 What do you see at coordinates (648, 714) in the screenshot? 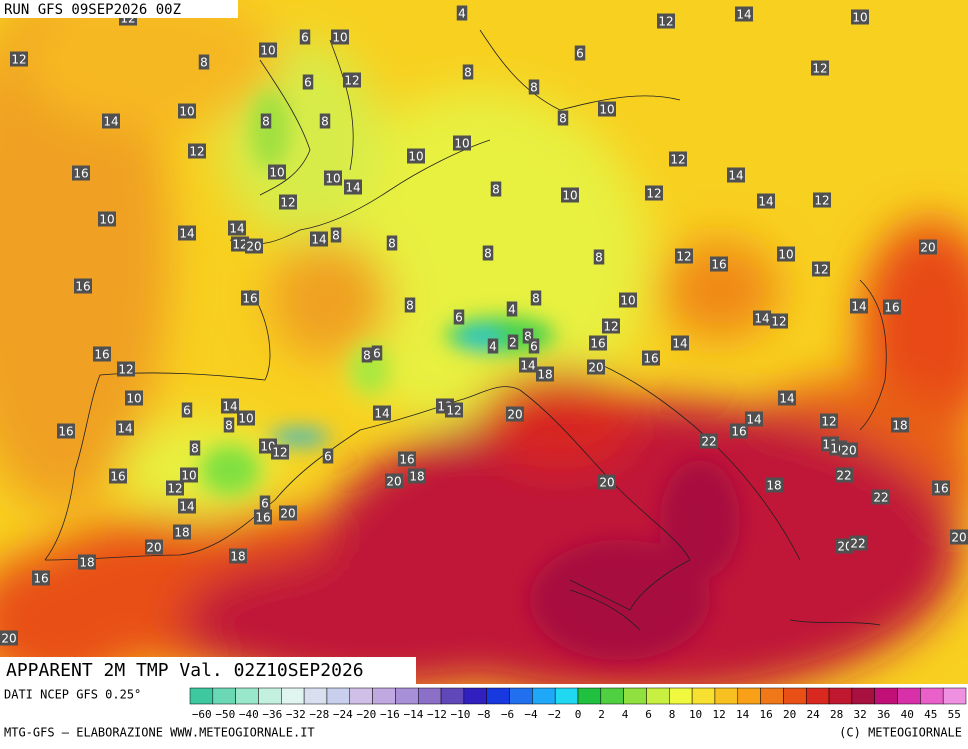
I see `colorbar-label: 6` at bounding box center [648, 714].